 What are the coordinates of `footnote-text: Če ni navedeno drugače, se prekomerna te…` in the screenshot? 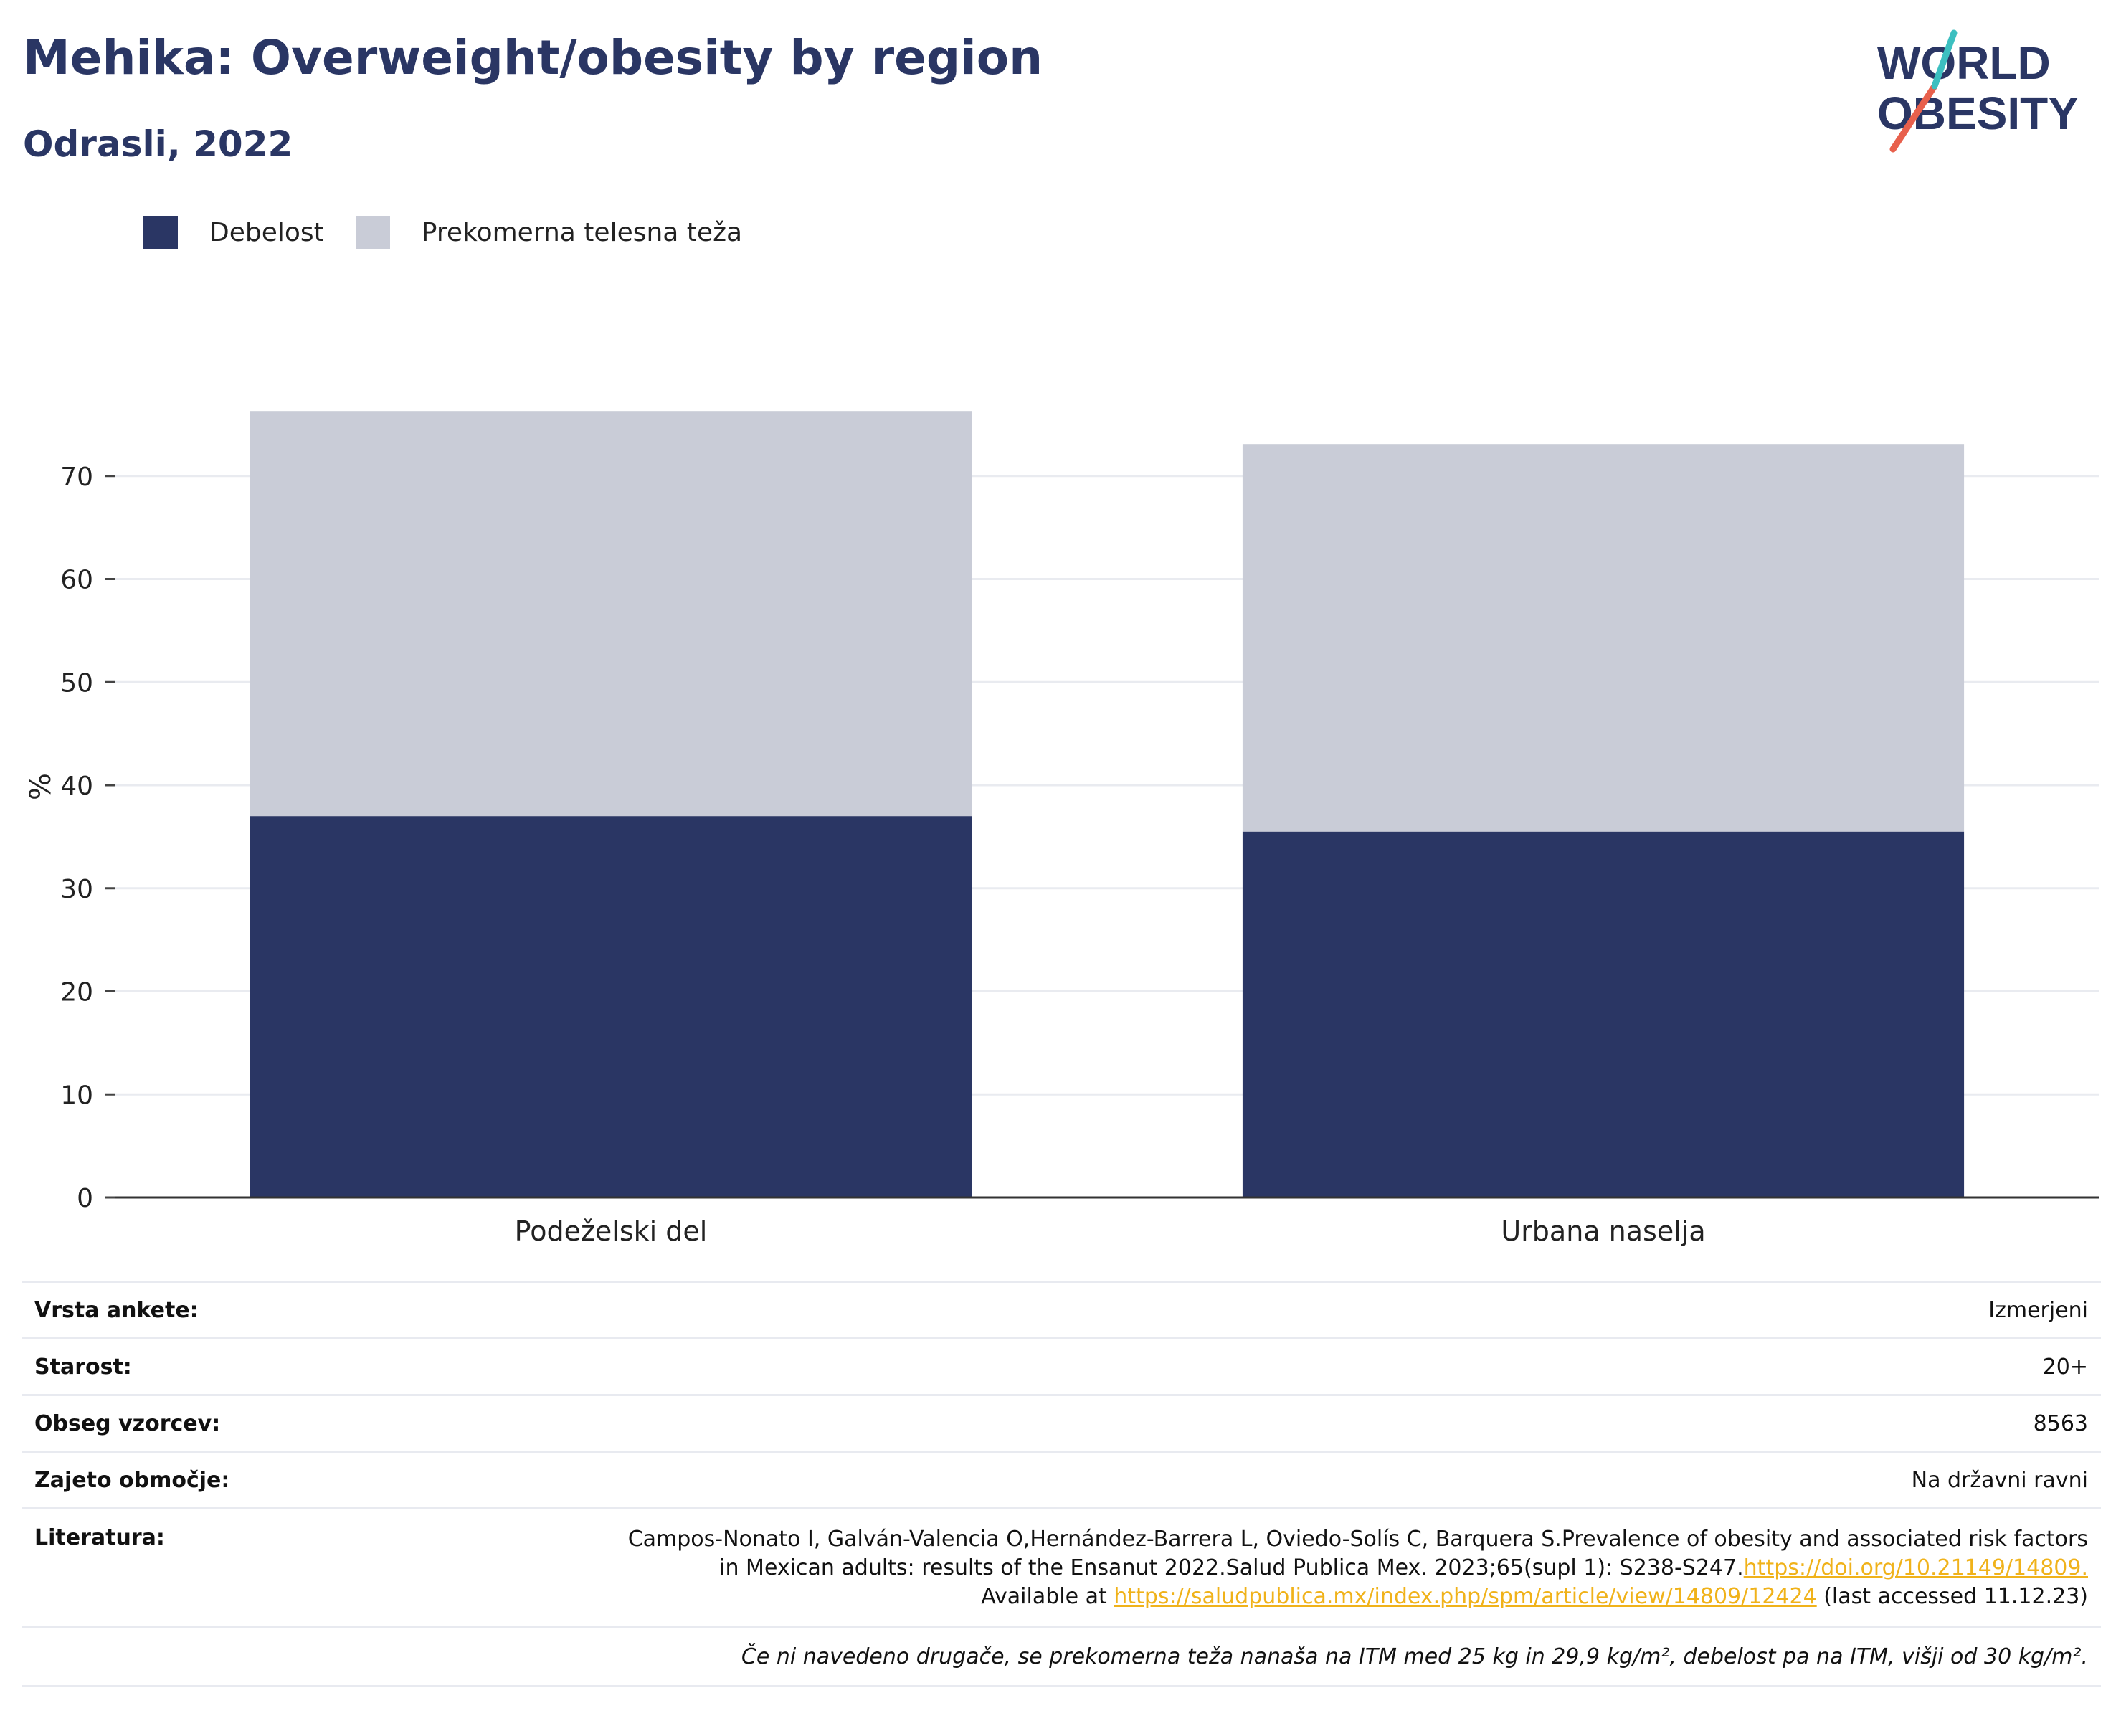 It's located at (1414, 1657).